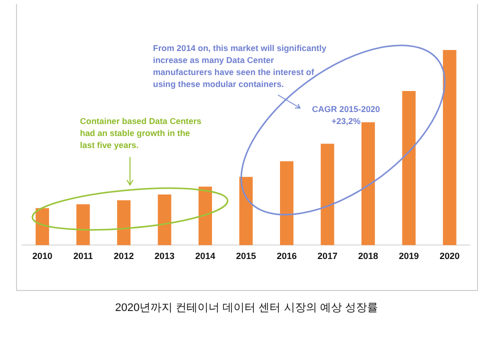 This screenshot has height=344, width=493. Describe the element at coordinates (327, 256) in the screenshot. I see `x-tick-label: 2017` at that location.